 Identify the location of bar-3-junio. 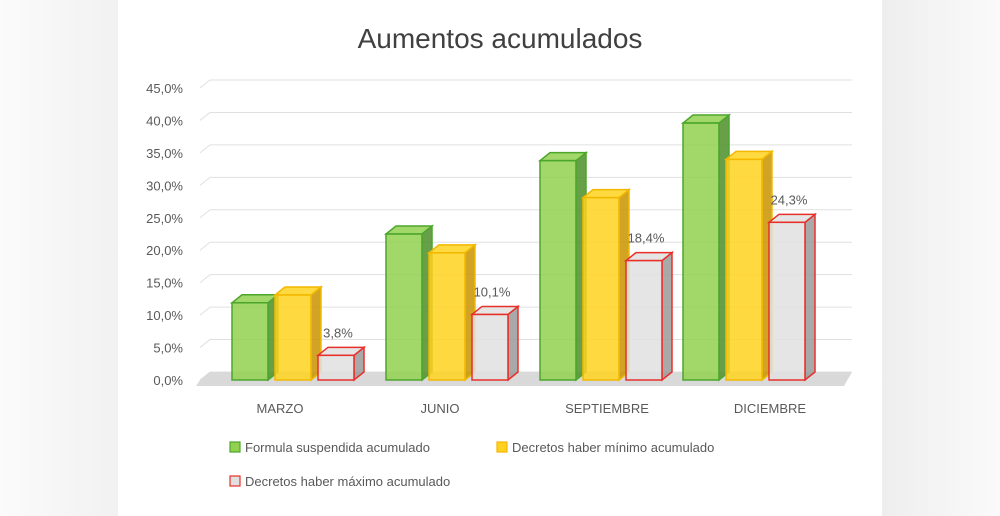
(495, 343).